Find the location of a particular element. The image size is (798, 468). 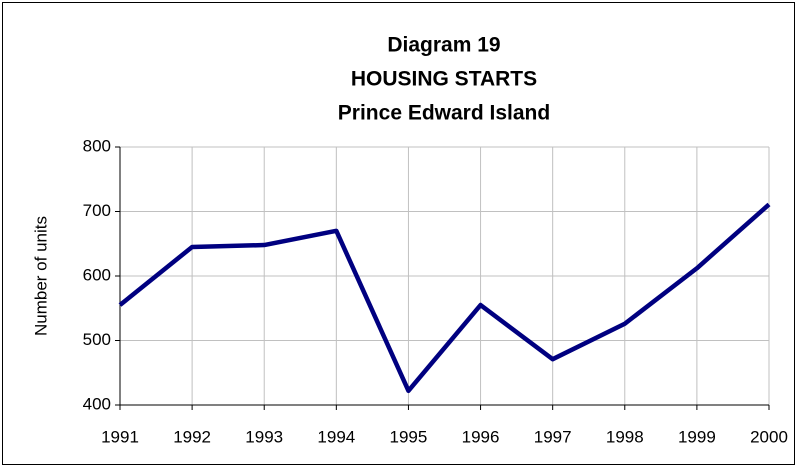

y-tick-label: 400 is located at coordinates (97, 403).